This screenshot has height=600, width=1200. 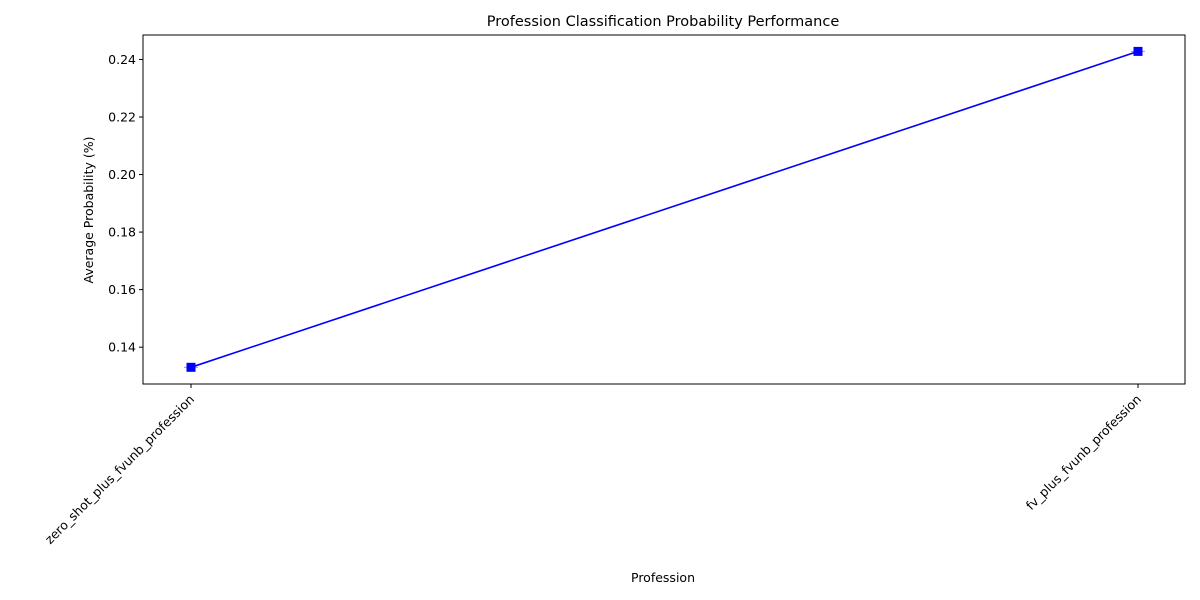 I want to click on y-tick-label: 0.22, so click(x=122, y=116).